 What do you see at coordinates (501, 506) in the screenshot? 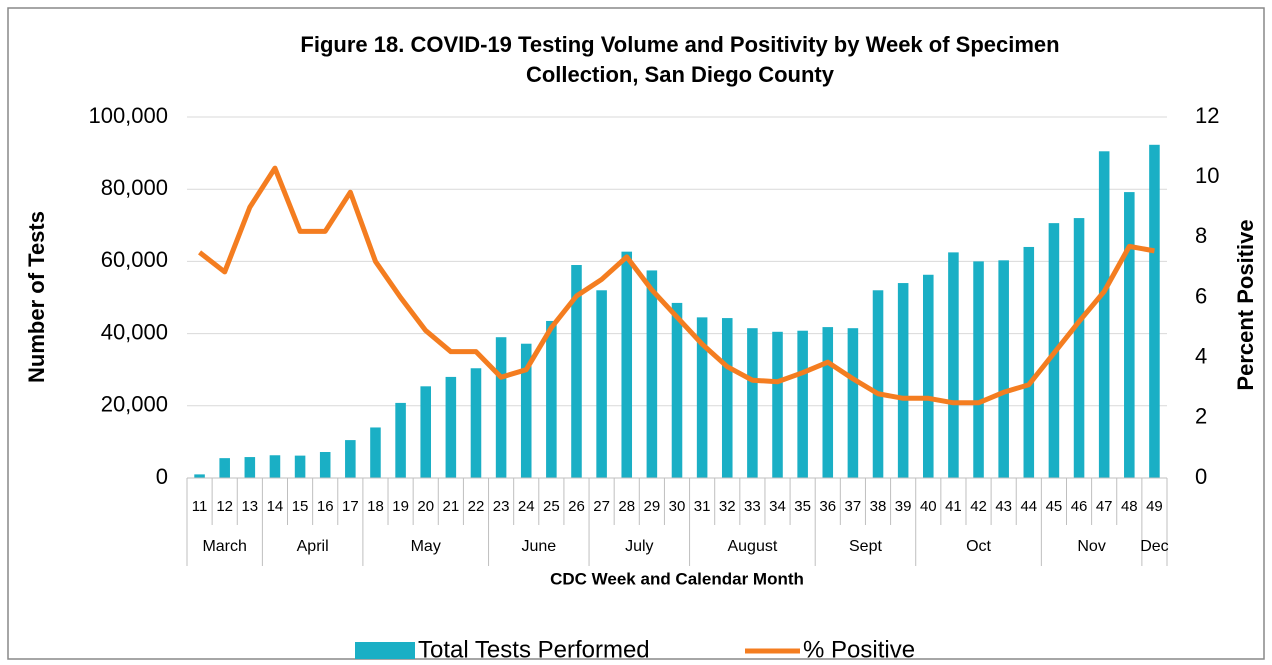
I see `x-tick-label: 23` at bounding box center [501, 506].